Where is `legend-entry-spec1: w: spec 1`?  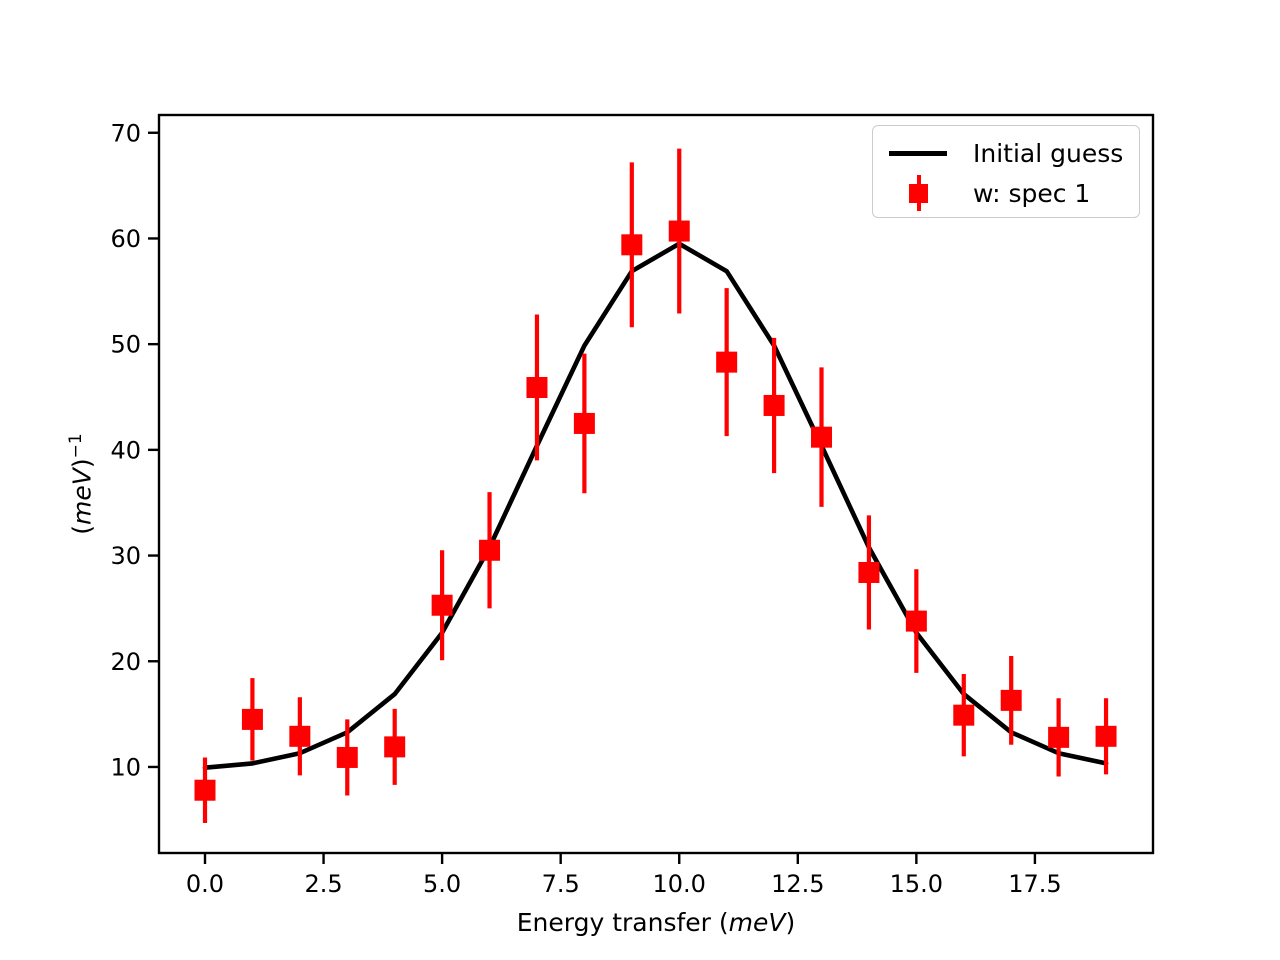 legend-entry-spec1: w: spec 1 is located at coordinates (1006, 193).